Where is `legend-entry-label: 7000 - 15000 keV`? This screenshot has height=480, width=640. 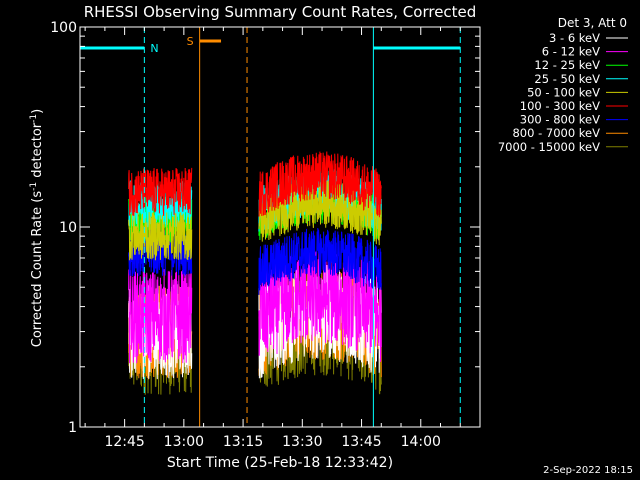
legend-entry-label: 7000 - 15000 keV is located at coordinates (549, 147).